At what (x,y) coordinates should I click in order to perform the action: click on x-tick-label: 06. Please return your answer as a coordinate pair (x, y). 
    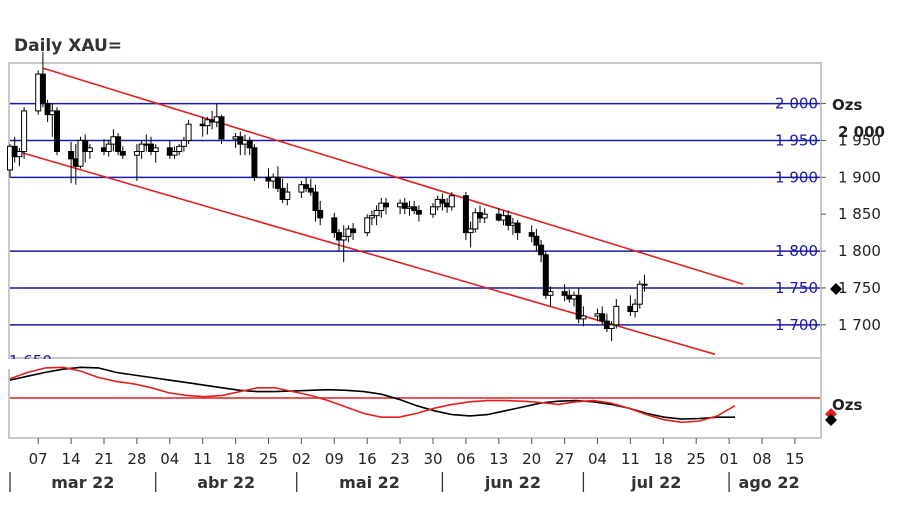
    Looking at the image, I should click on (465, 459).